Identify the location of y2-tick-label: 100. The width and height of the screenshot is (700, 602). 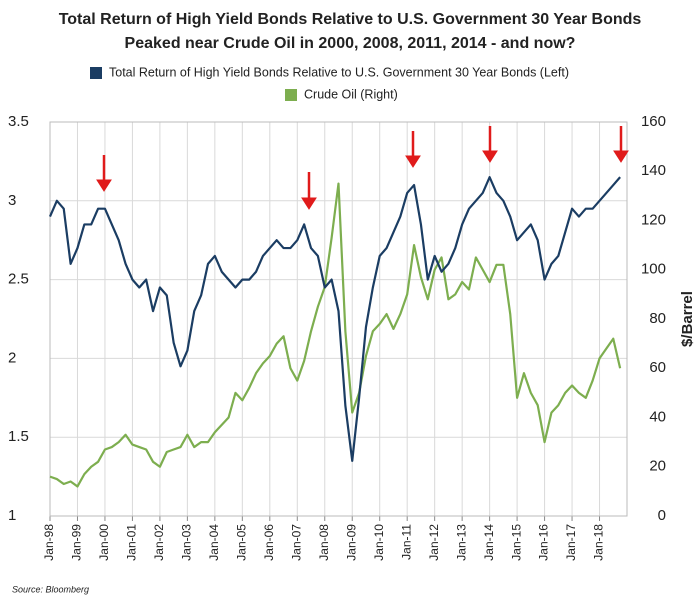
(653, 269).